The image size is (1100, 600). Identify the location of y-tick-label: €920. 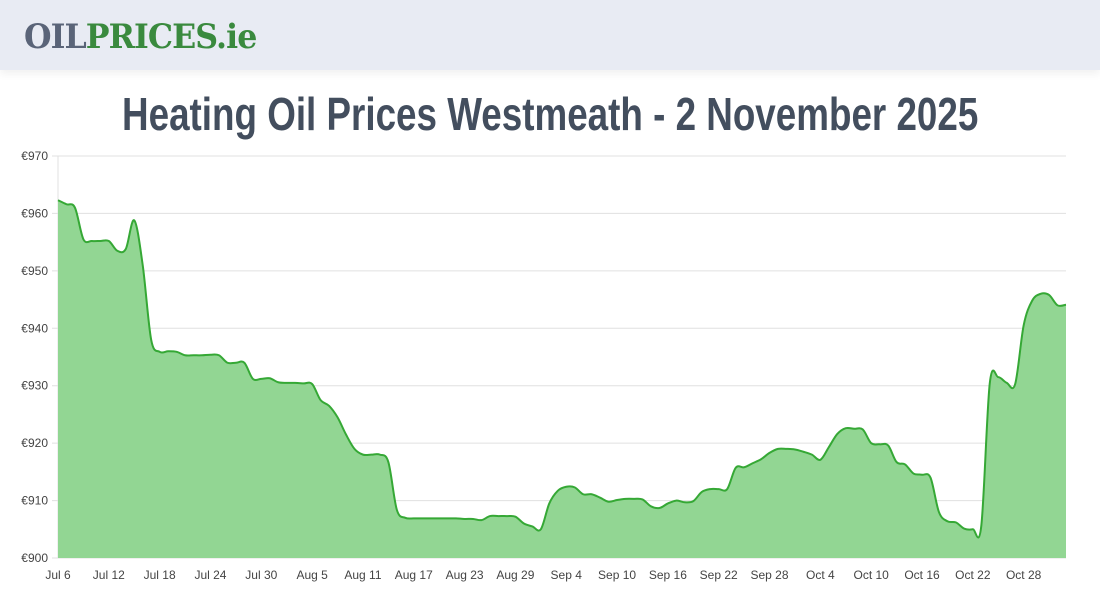
(34, 443).